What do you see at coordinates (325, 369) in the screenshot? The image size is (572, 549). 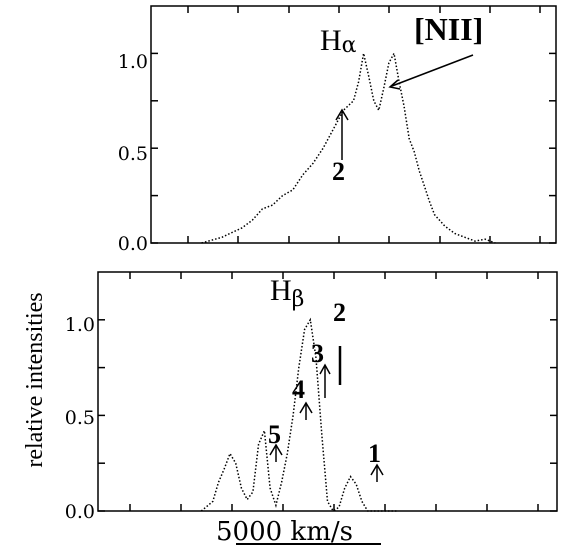 I see `arrow-3-head` at bounding box center [325, 369].